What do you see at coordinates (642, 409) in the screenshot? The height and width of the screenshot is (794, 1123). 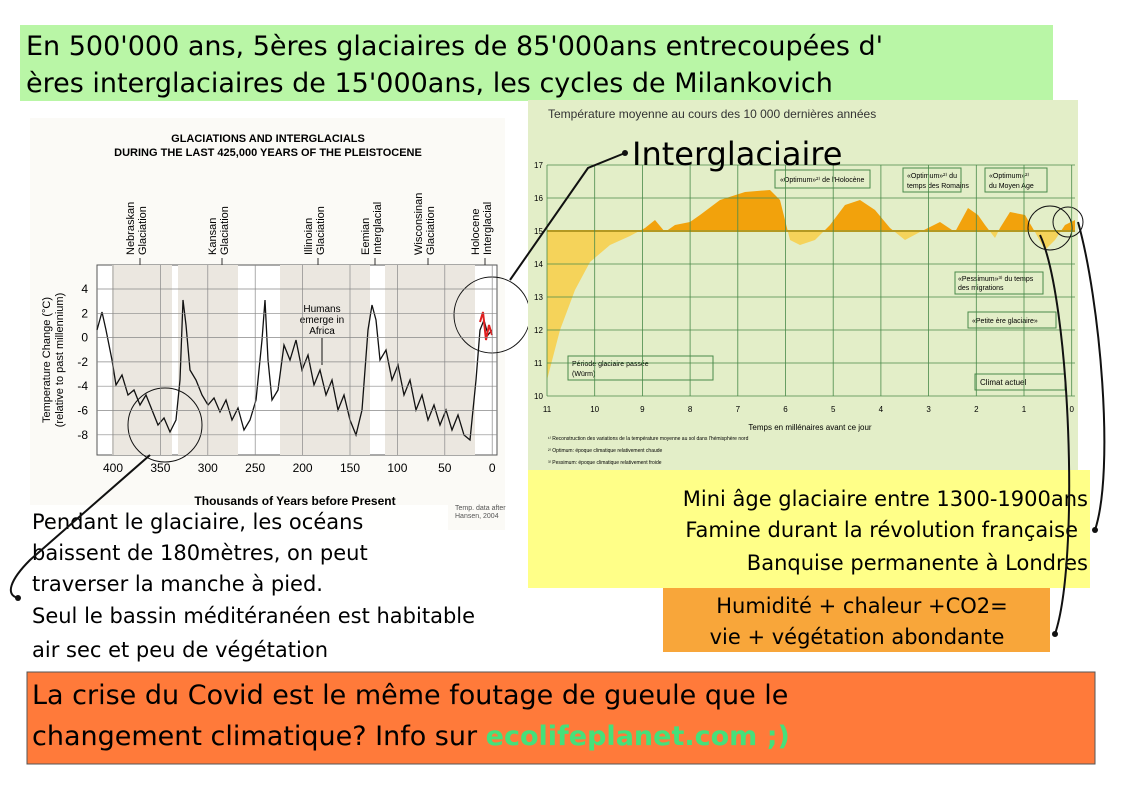 I see `x-tick-label: 9` at bounding box center [642, 409].